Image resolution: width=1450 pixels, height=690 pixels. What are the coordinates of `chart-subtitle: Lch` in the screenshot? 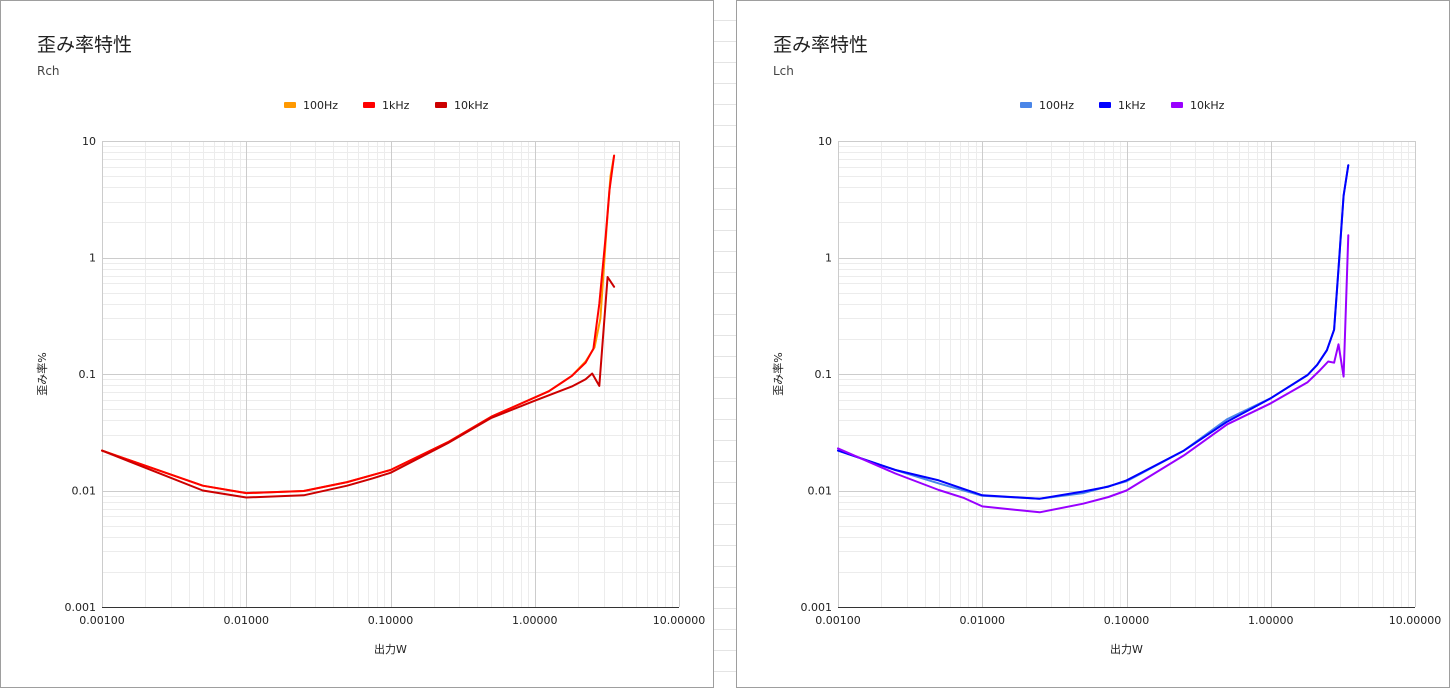 It's located at (783, 71).